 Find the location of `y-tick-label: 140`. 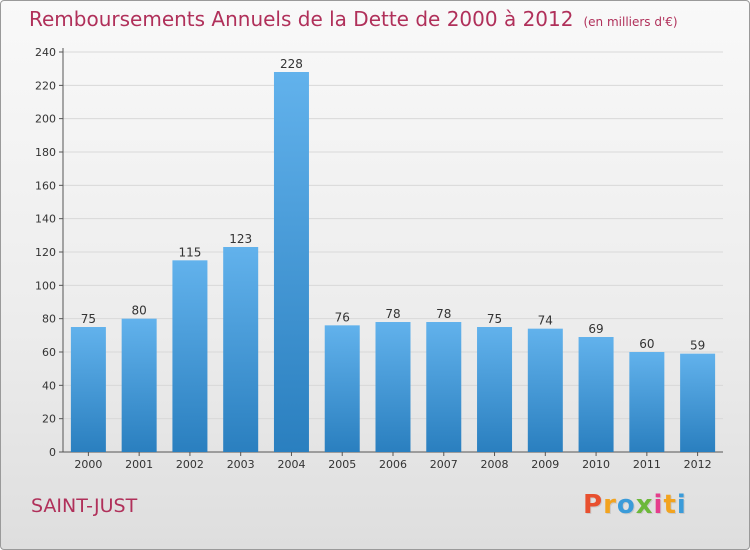

y-tick-label: 140 is located at coordinates (45, 219).